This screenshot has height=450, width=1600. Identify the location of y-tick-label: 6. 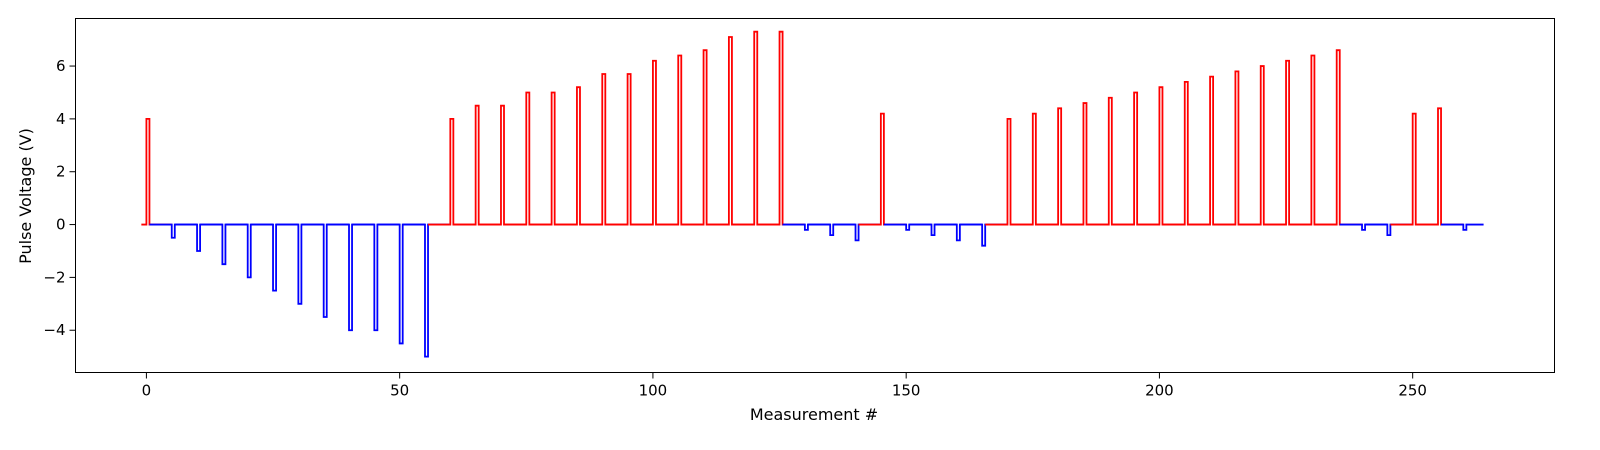
(61, 66).